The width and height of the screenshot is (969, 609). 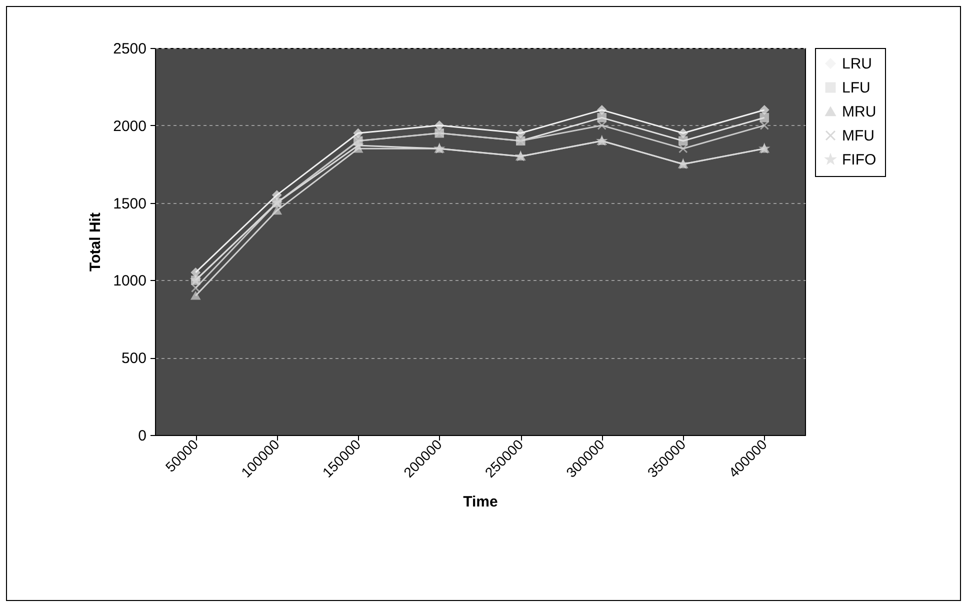 What do you see at coordinates (858, 136) in the screenshot?
I see `legend-label: MFU` at bounding box center [858, 136].